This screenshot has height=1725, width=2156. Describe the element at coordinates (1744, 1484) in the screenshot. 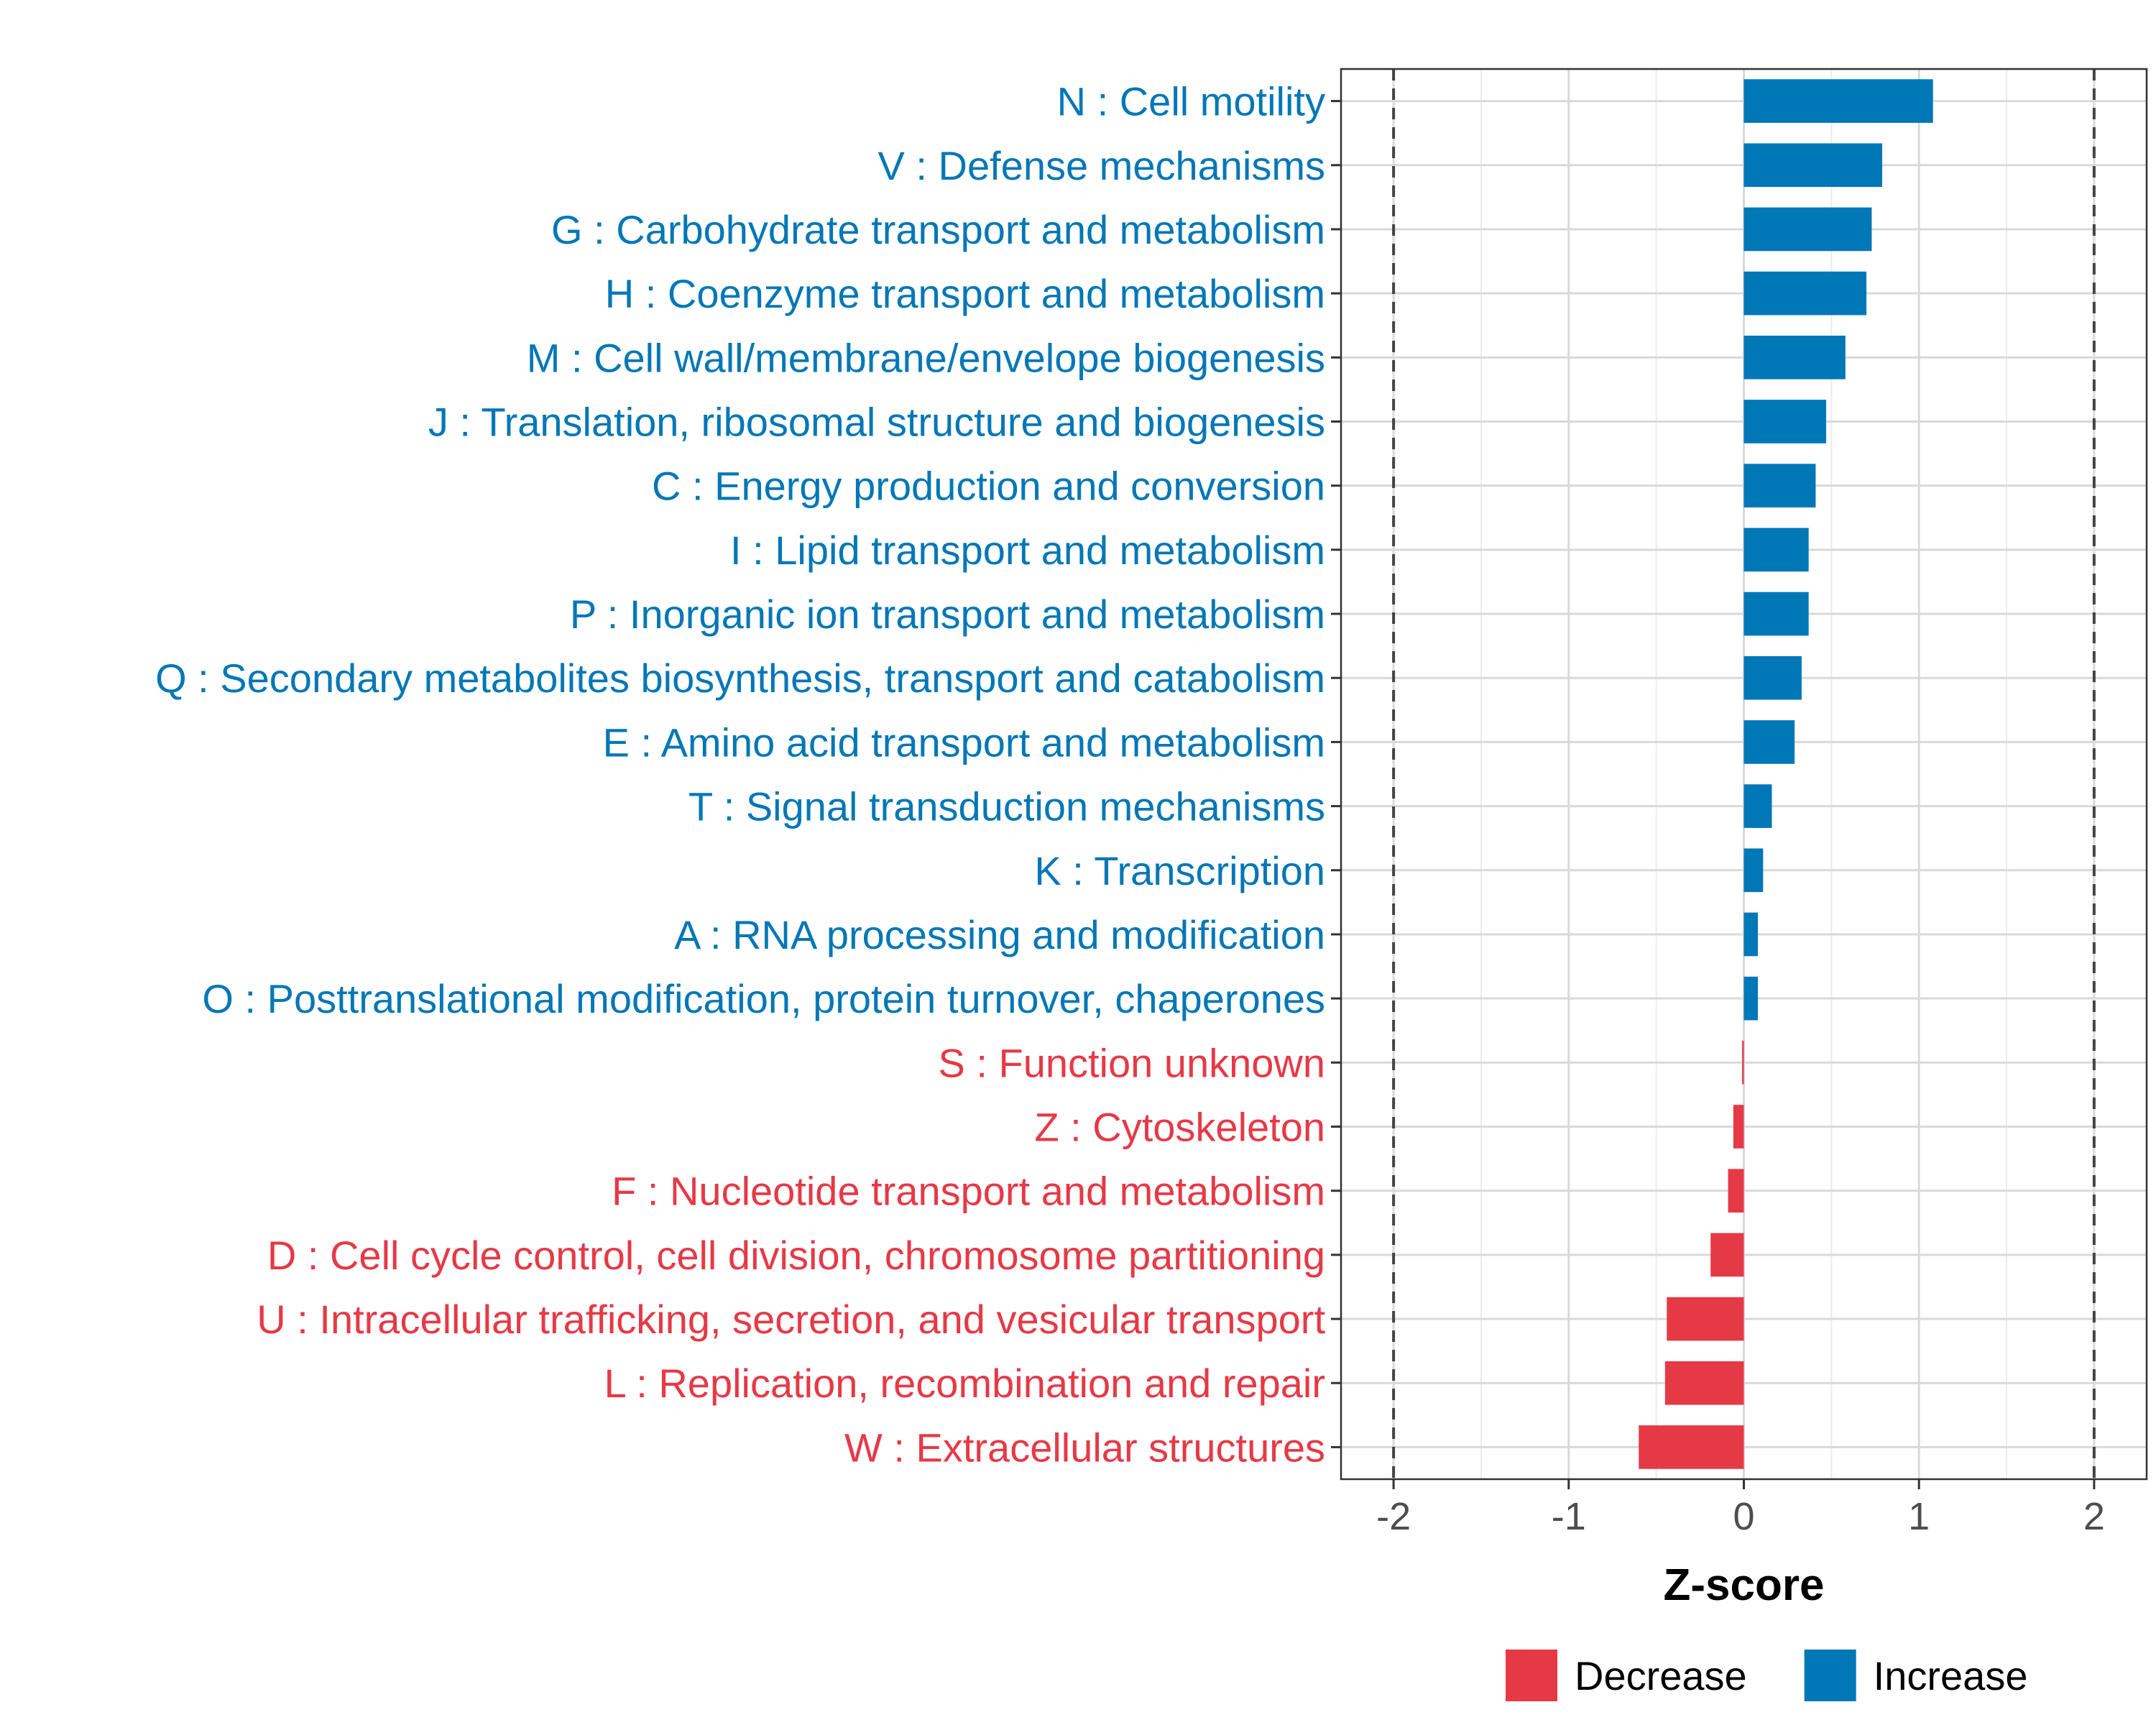

I see `x-axis-ticks` at that location.